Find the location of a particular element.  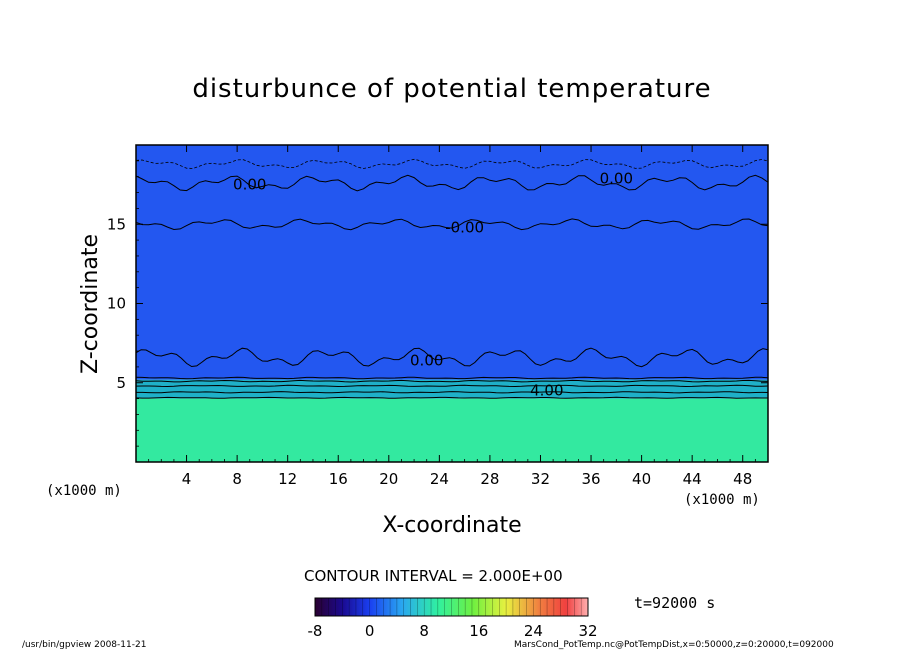

contour-label-2: -0.00 is located at coordinates (464, 227).